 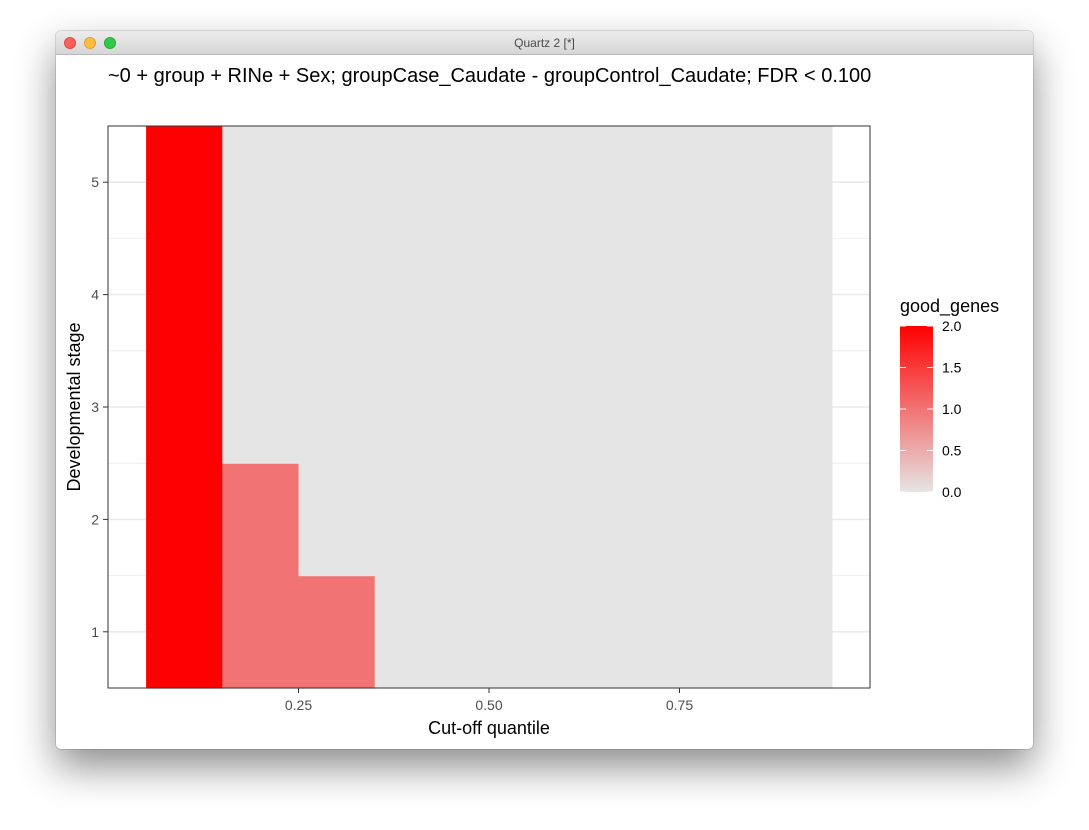 What do you see at coordinates (952, 326) in the screenshot?
I see `legend-label: 2.0` at bounding box center [952, 326].